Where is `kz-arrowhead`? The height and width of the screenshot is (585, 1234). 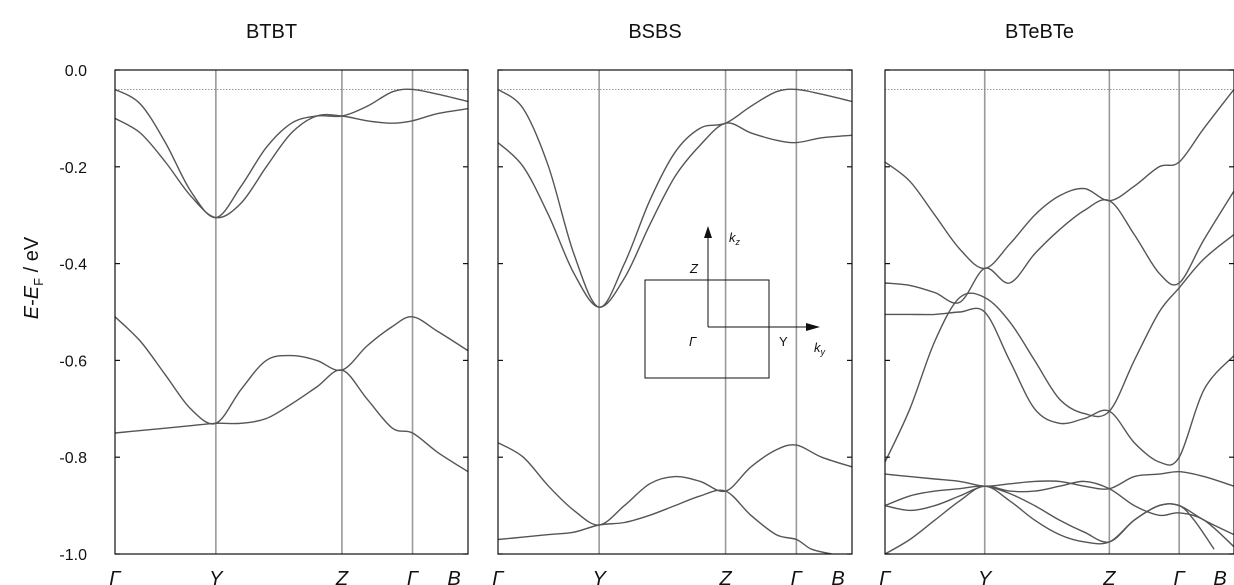
kz-arrowhead is located at coordinates (708, 232).